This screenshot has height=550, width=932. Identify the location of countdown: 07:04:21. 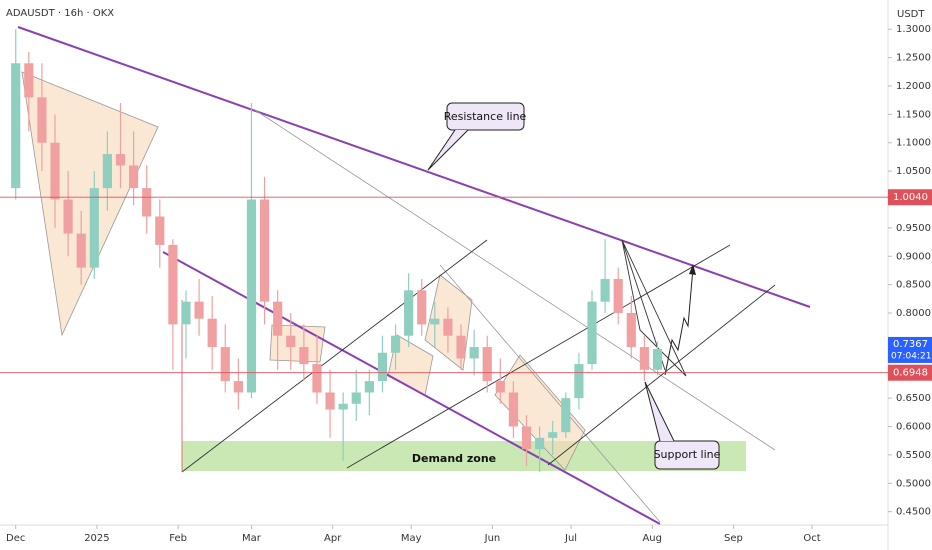
(911, 356).